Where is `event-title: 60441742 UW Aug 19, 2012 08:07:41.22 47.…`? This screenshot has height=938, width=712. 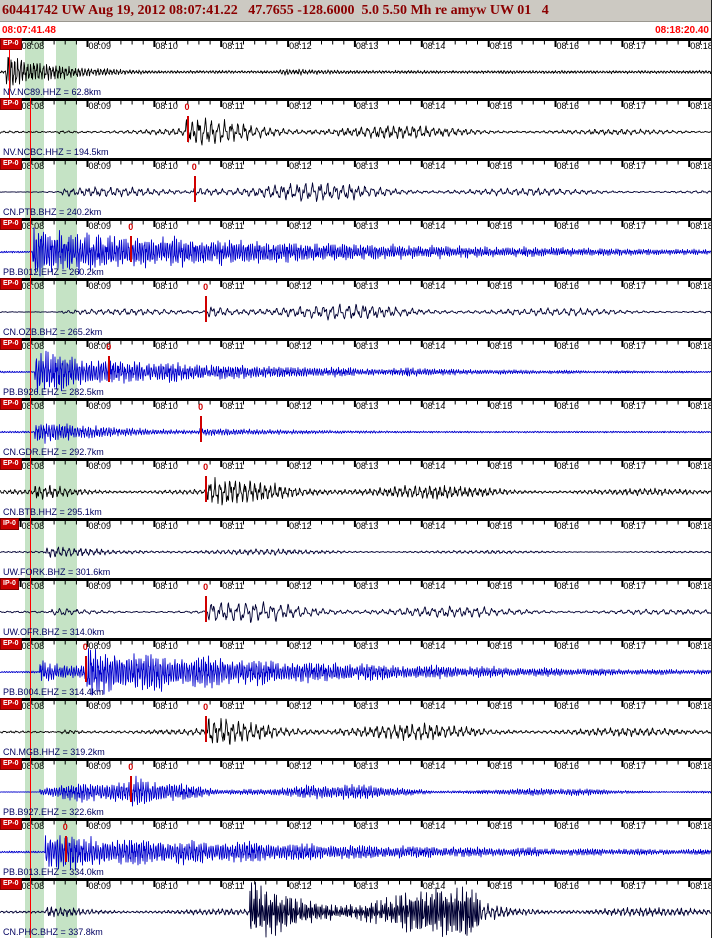
event-title: 60441742 UW Aug 19, 2012 08:07:41.22 47.… is located at coordinates (275, 10).